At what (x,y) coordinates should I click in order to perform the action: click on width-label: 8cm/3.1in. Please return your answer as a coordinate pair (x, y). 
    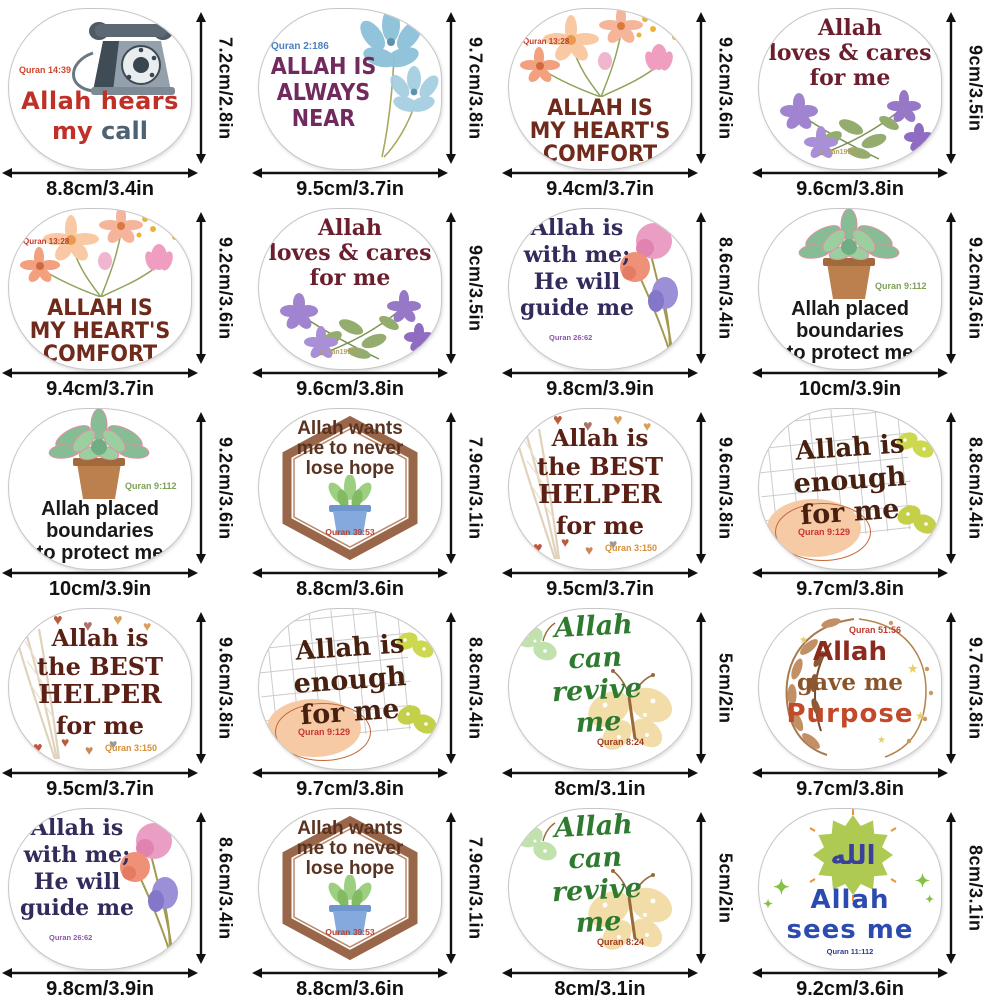
    Looking at the image, I should click on (600, 989).